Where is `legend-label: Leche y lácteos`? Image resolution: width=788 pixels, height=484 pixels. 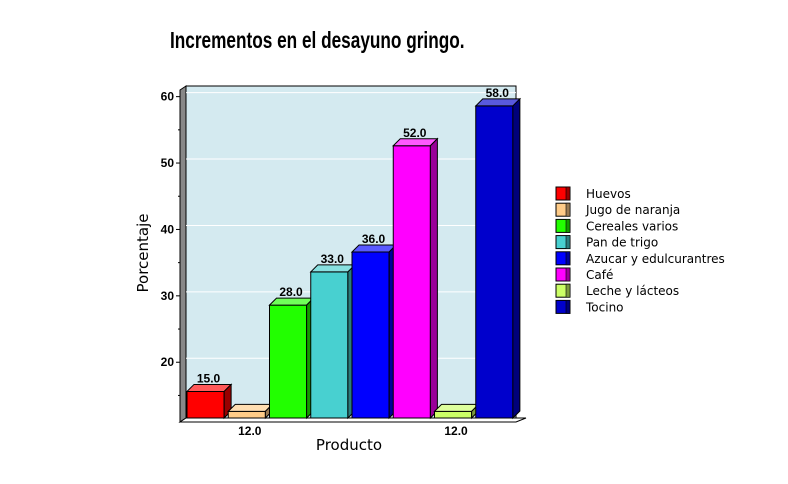 legend-label: Leche y lácteos is located at coordinates (632, 291).